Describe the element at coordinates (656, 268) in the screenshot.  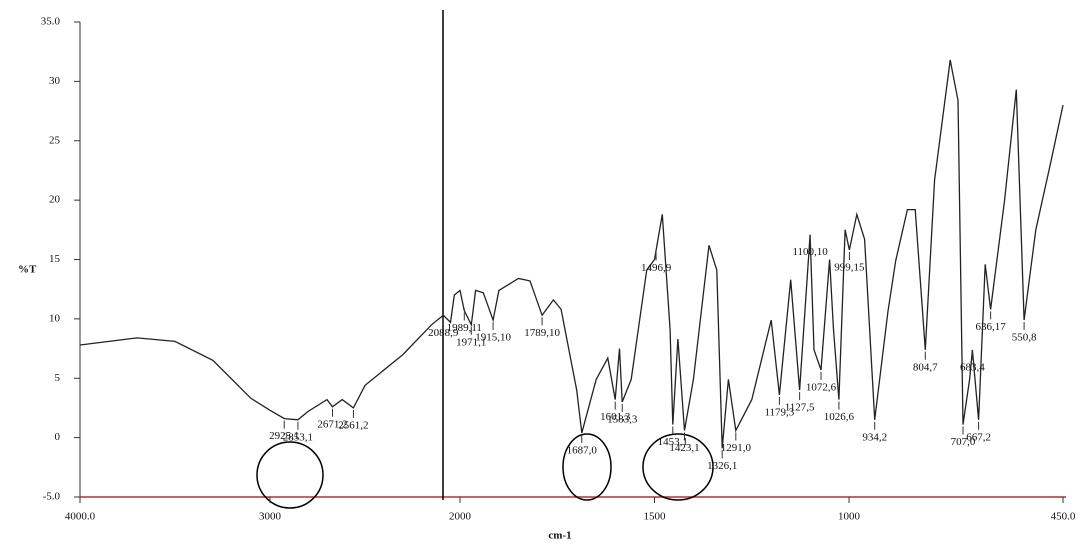
I see `peak-label: 1496,9` at that location.